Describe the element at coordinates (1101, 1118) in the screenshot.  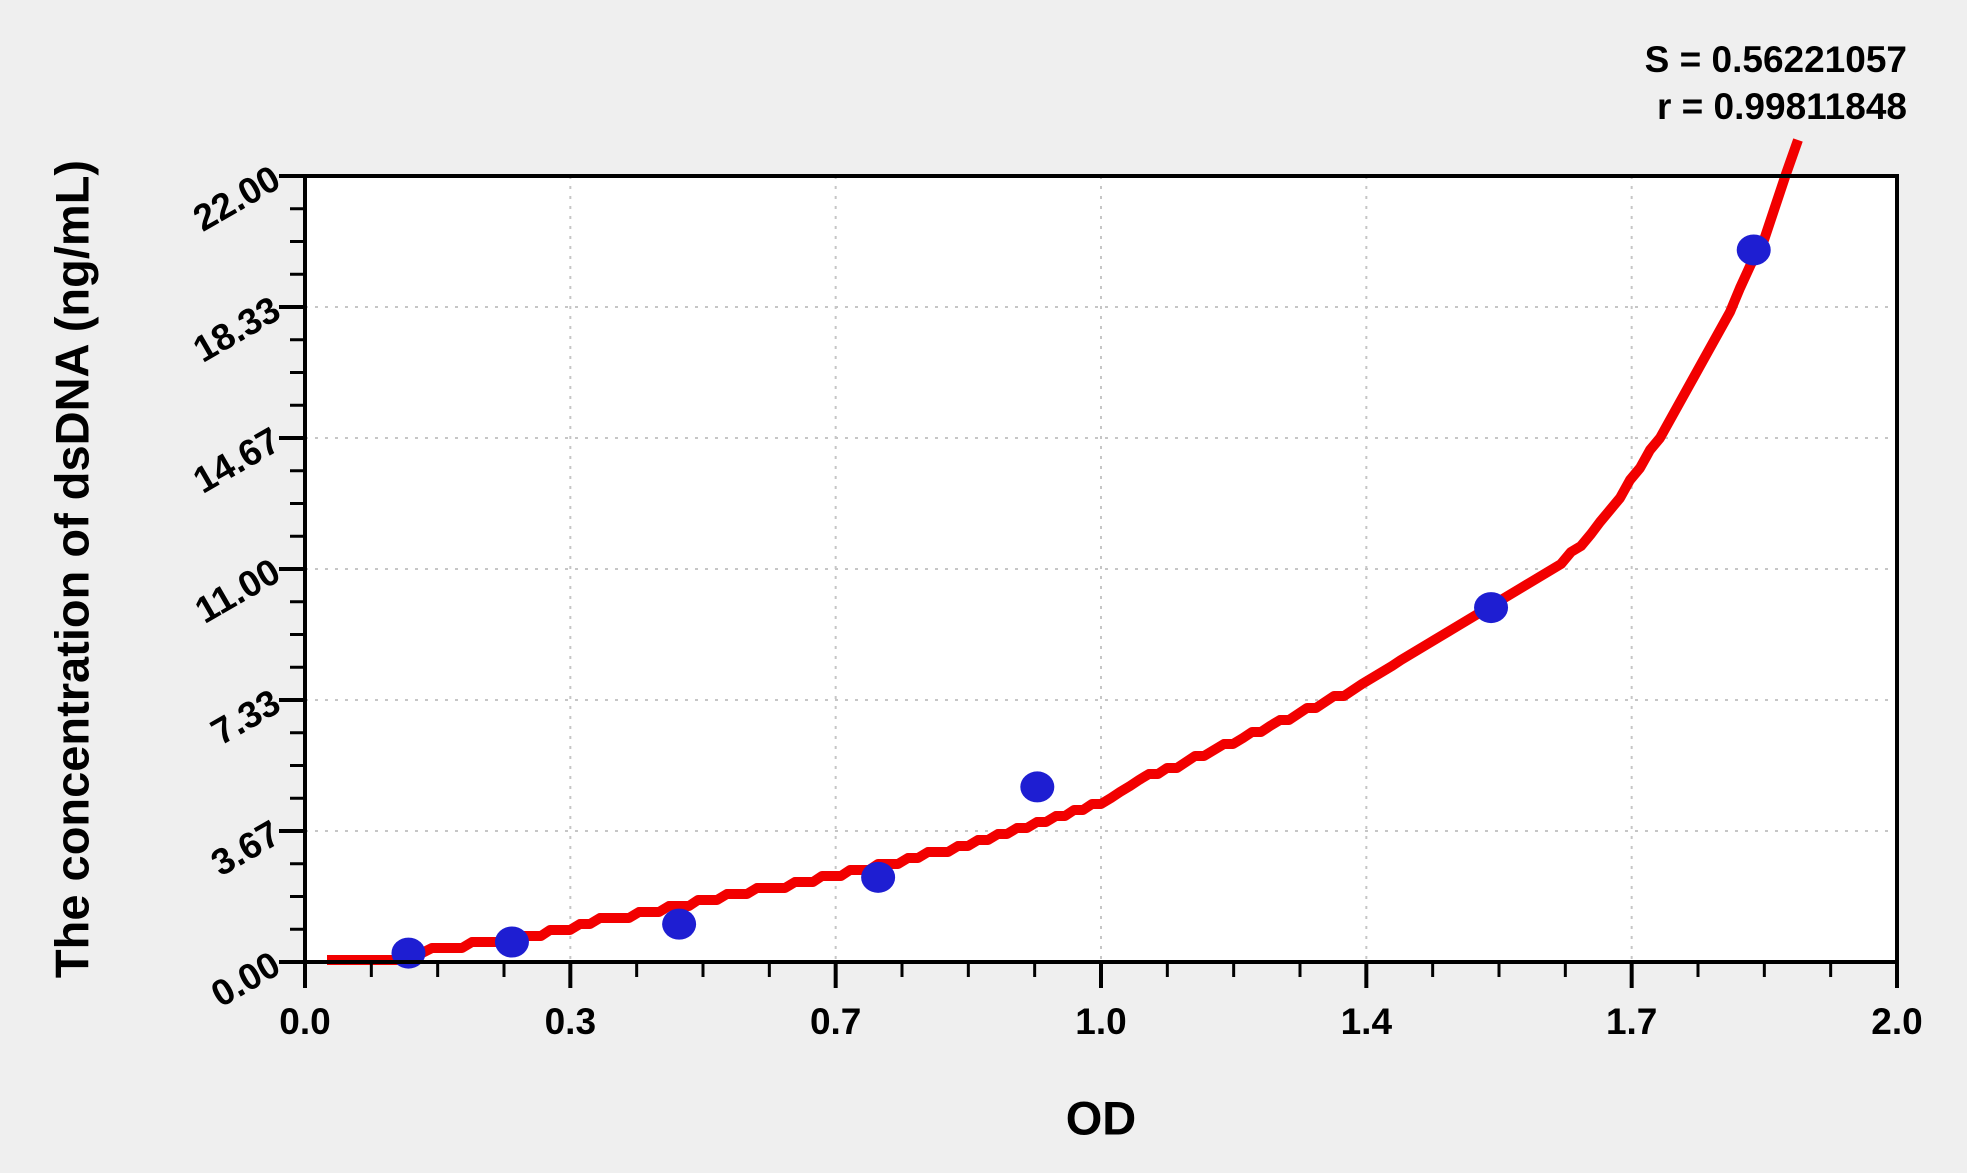
I see `x-axis-title: OD` at that location.